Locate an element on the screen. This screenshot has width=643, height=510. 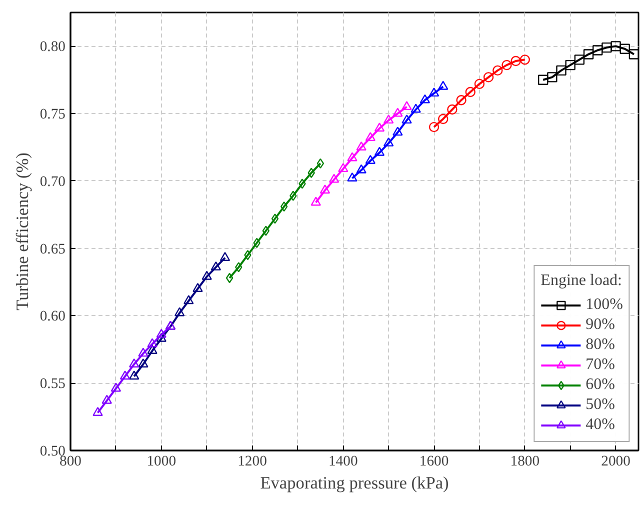
y-tick-label: 0.55 is located at coordinates (53, 384).